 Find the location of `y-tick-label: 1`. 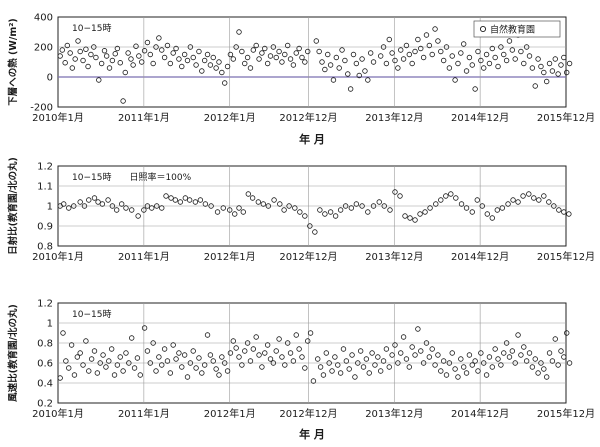

y-tick-label: 1 is located at coordinates (50, 207).